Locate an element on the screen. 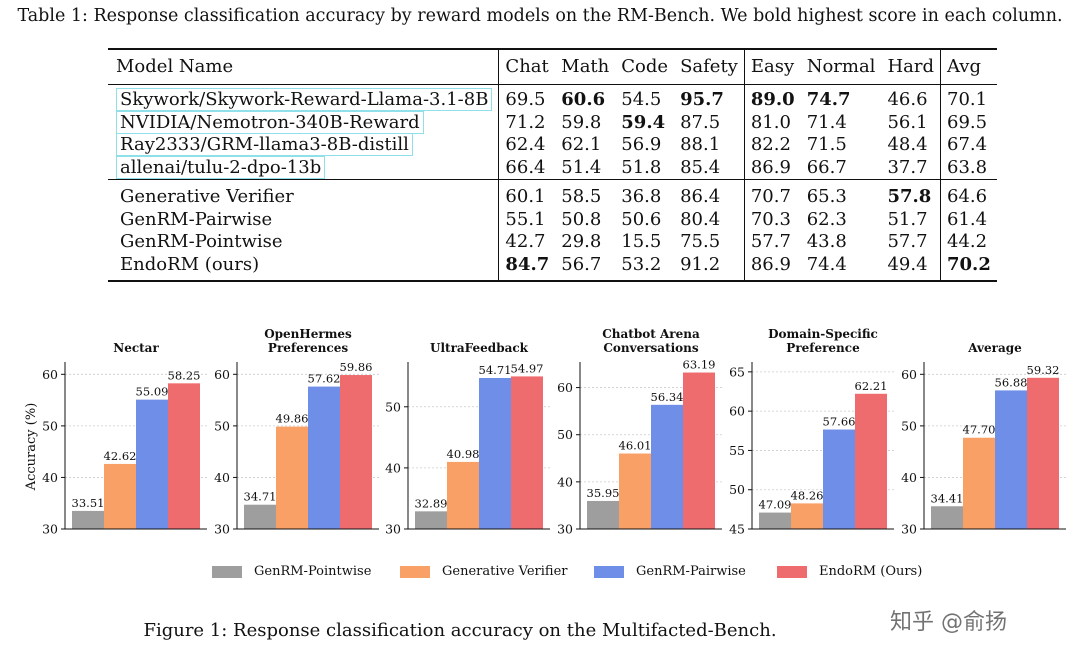  score-cell: 86.4 is located at coordinates (709, 194).